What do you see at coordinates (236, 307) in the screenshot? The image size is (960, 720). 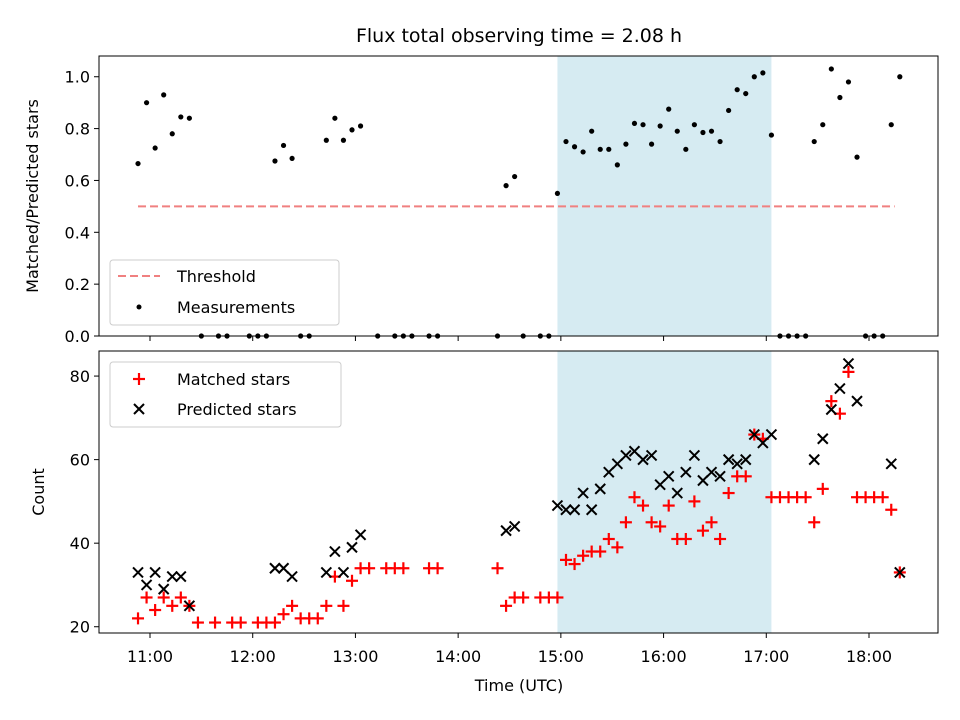 I see `legend-measurements-label: Measurements` at bounding box center [236, 307].